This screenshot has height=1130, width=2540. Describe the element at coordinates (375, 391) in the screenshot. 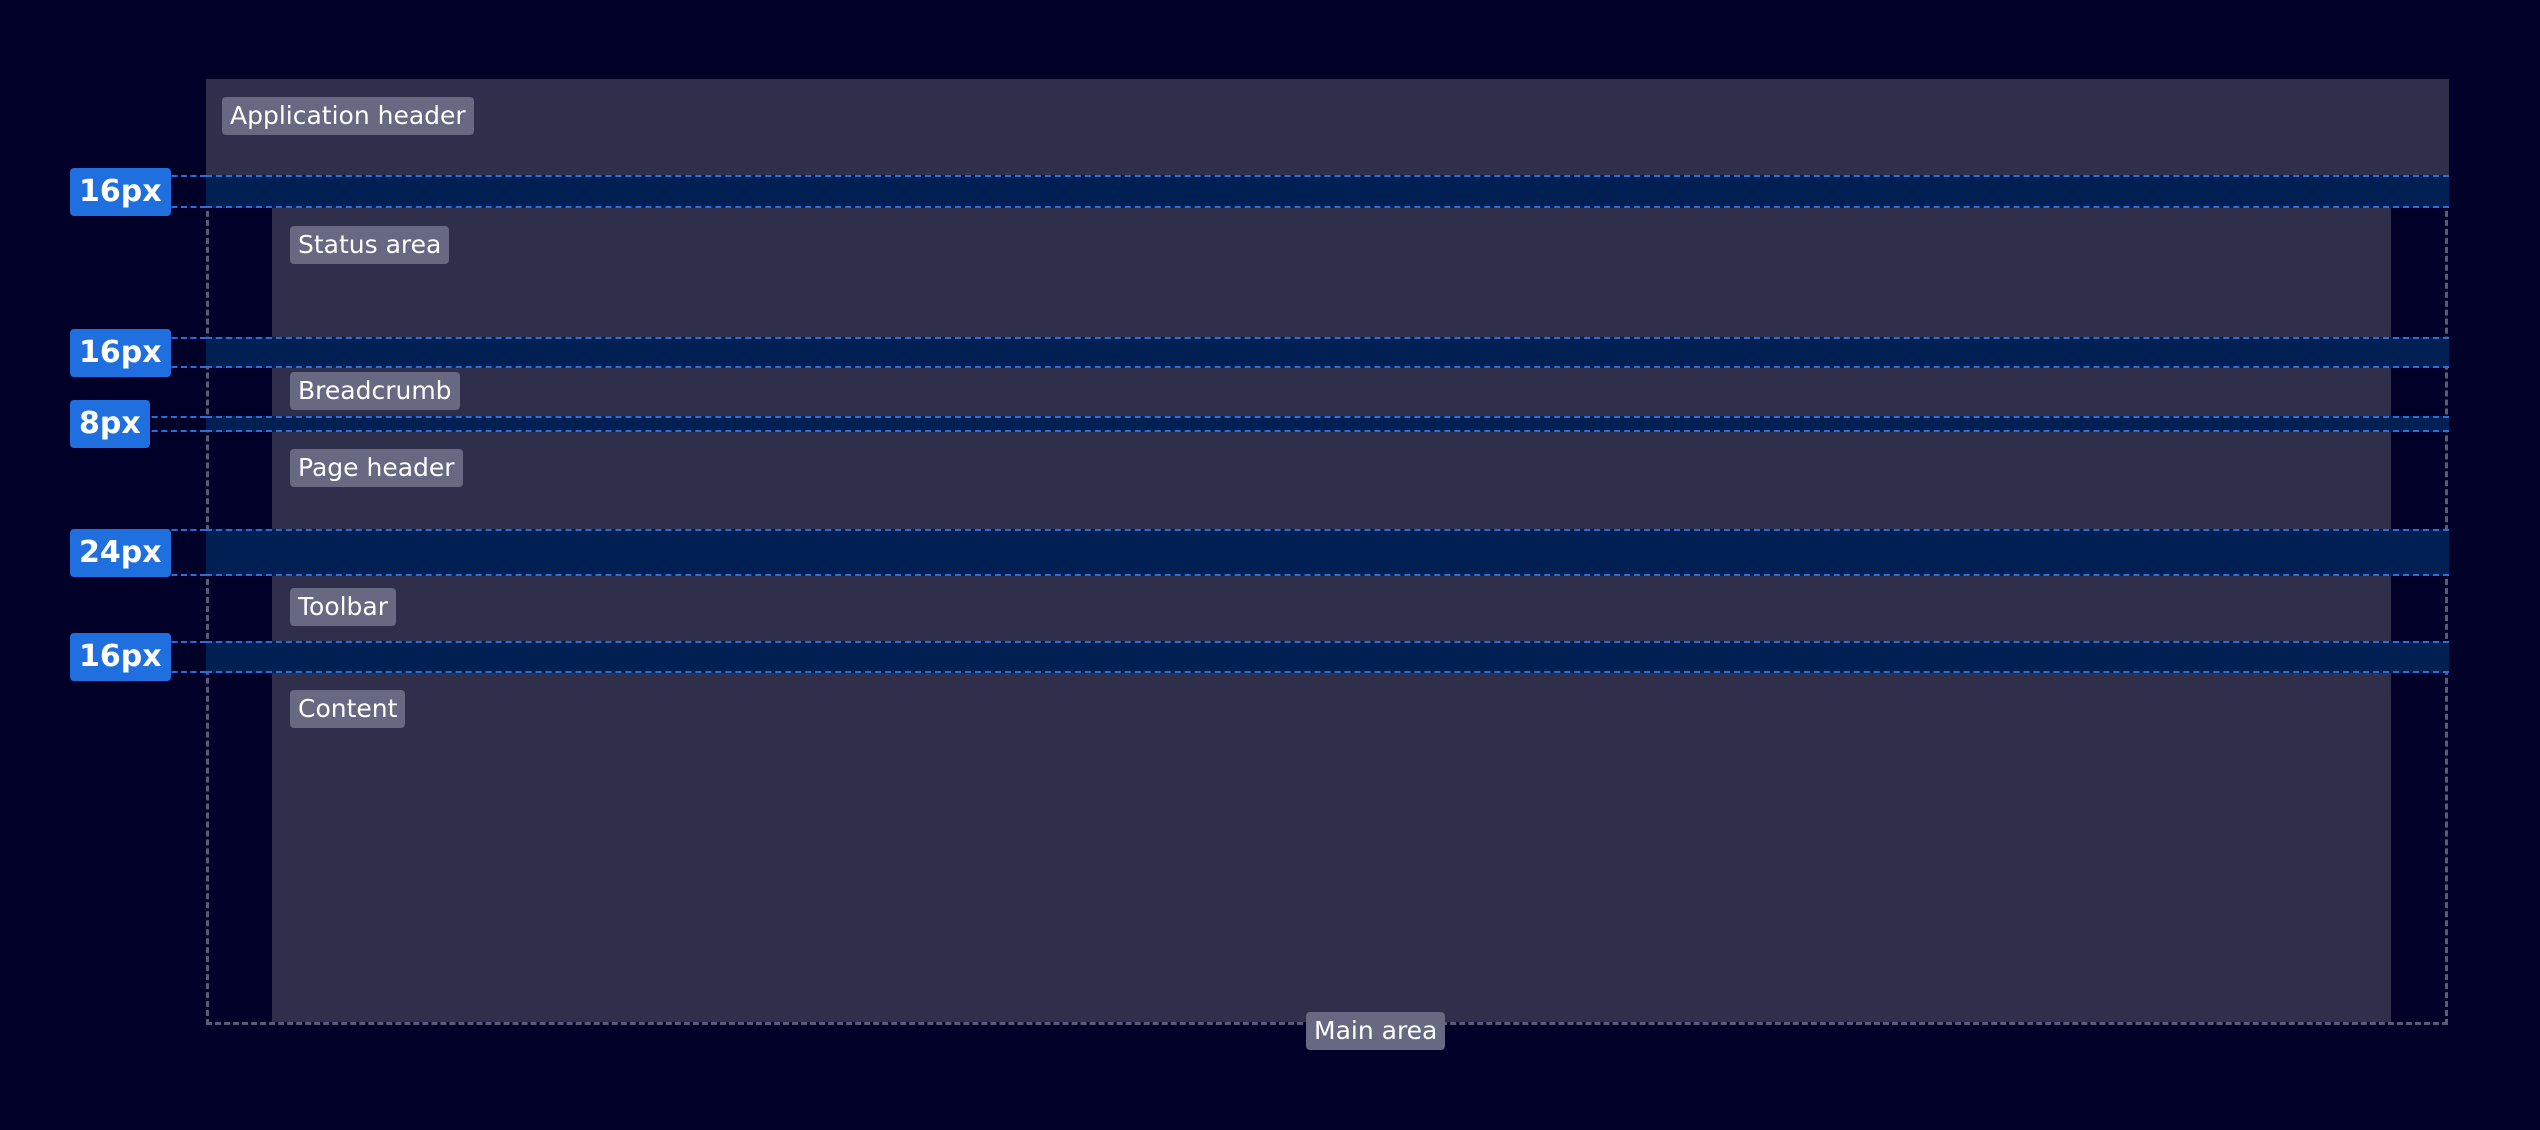

I see `breadcrumb-label: Breadcrumb` at that location.